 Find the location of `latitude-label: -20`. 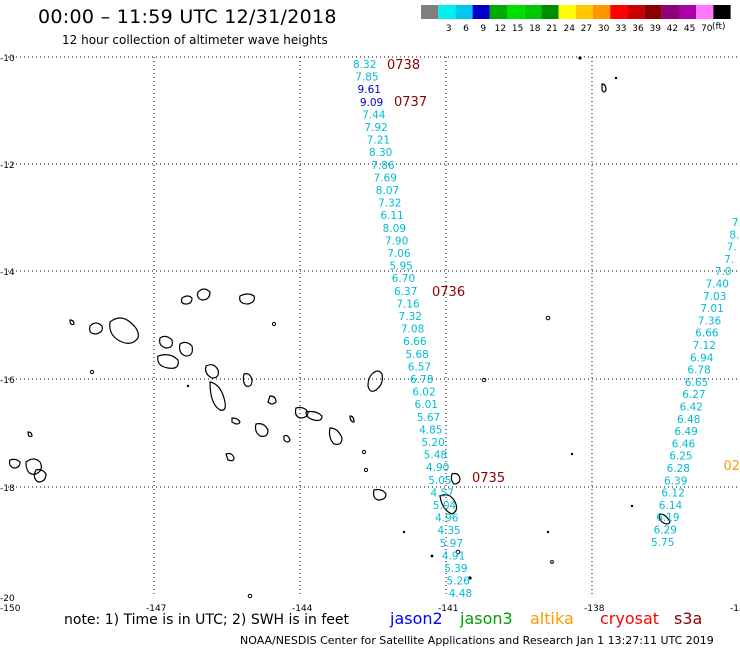

latitude-label: -20 is located at coordinates (7, 599).